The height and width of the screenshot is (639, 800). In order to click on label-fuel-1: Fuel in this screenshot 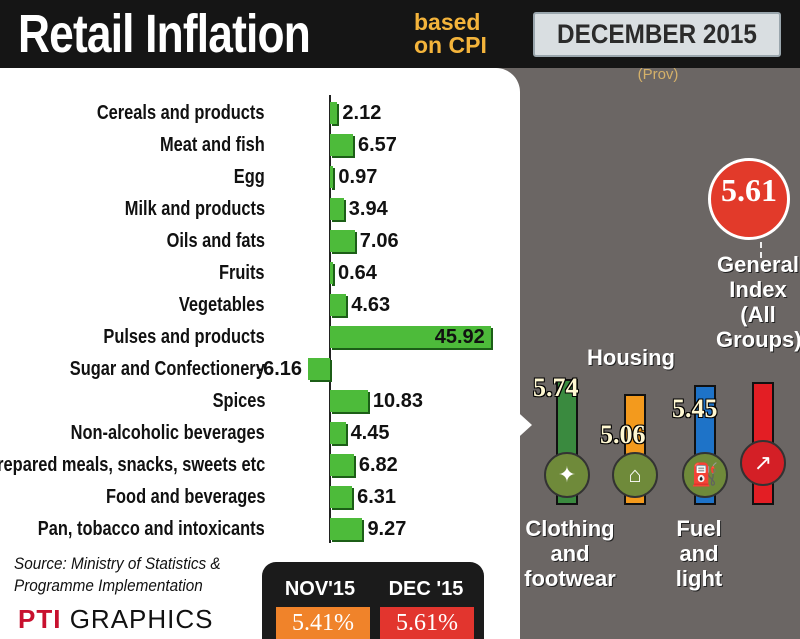, I will do `click(699, 528)`.